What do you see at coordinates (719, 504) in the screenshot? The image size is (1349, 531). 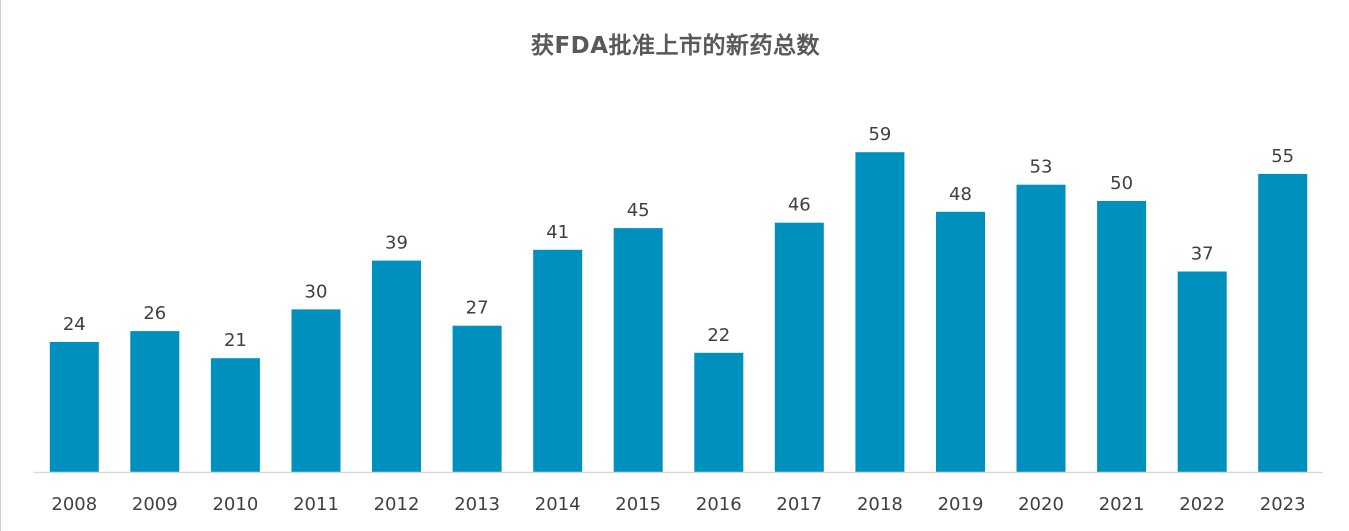 I see `x-tick-label-2016: 2016` at bounding box center [719, 504].